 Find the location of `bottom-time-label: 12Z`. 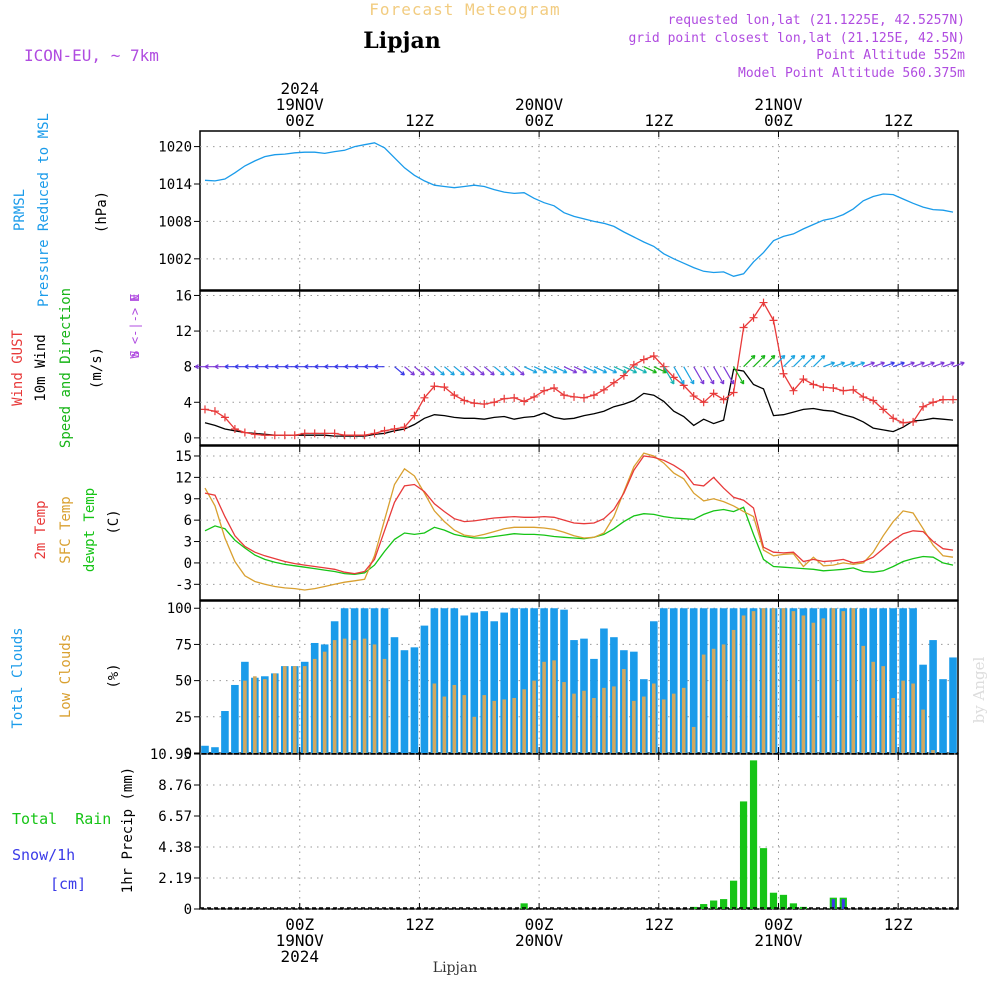

bottom-time-label: 12Z is located at coordinates (419, 924).